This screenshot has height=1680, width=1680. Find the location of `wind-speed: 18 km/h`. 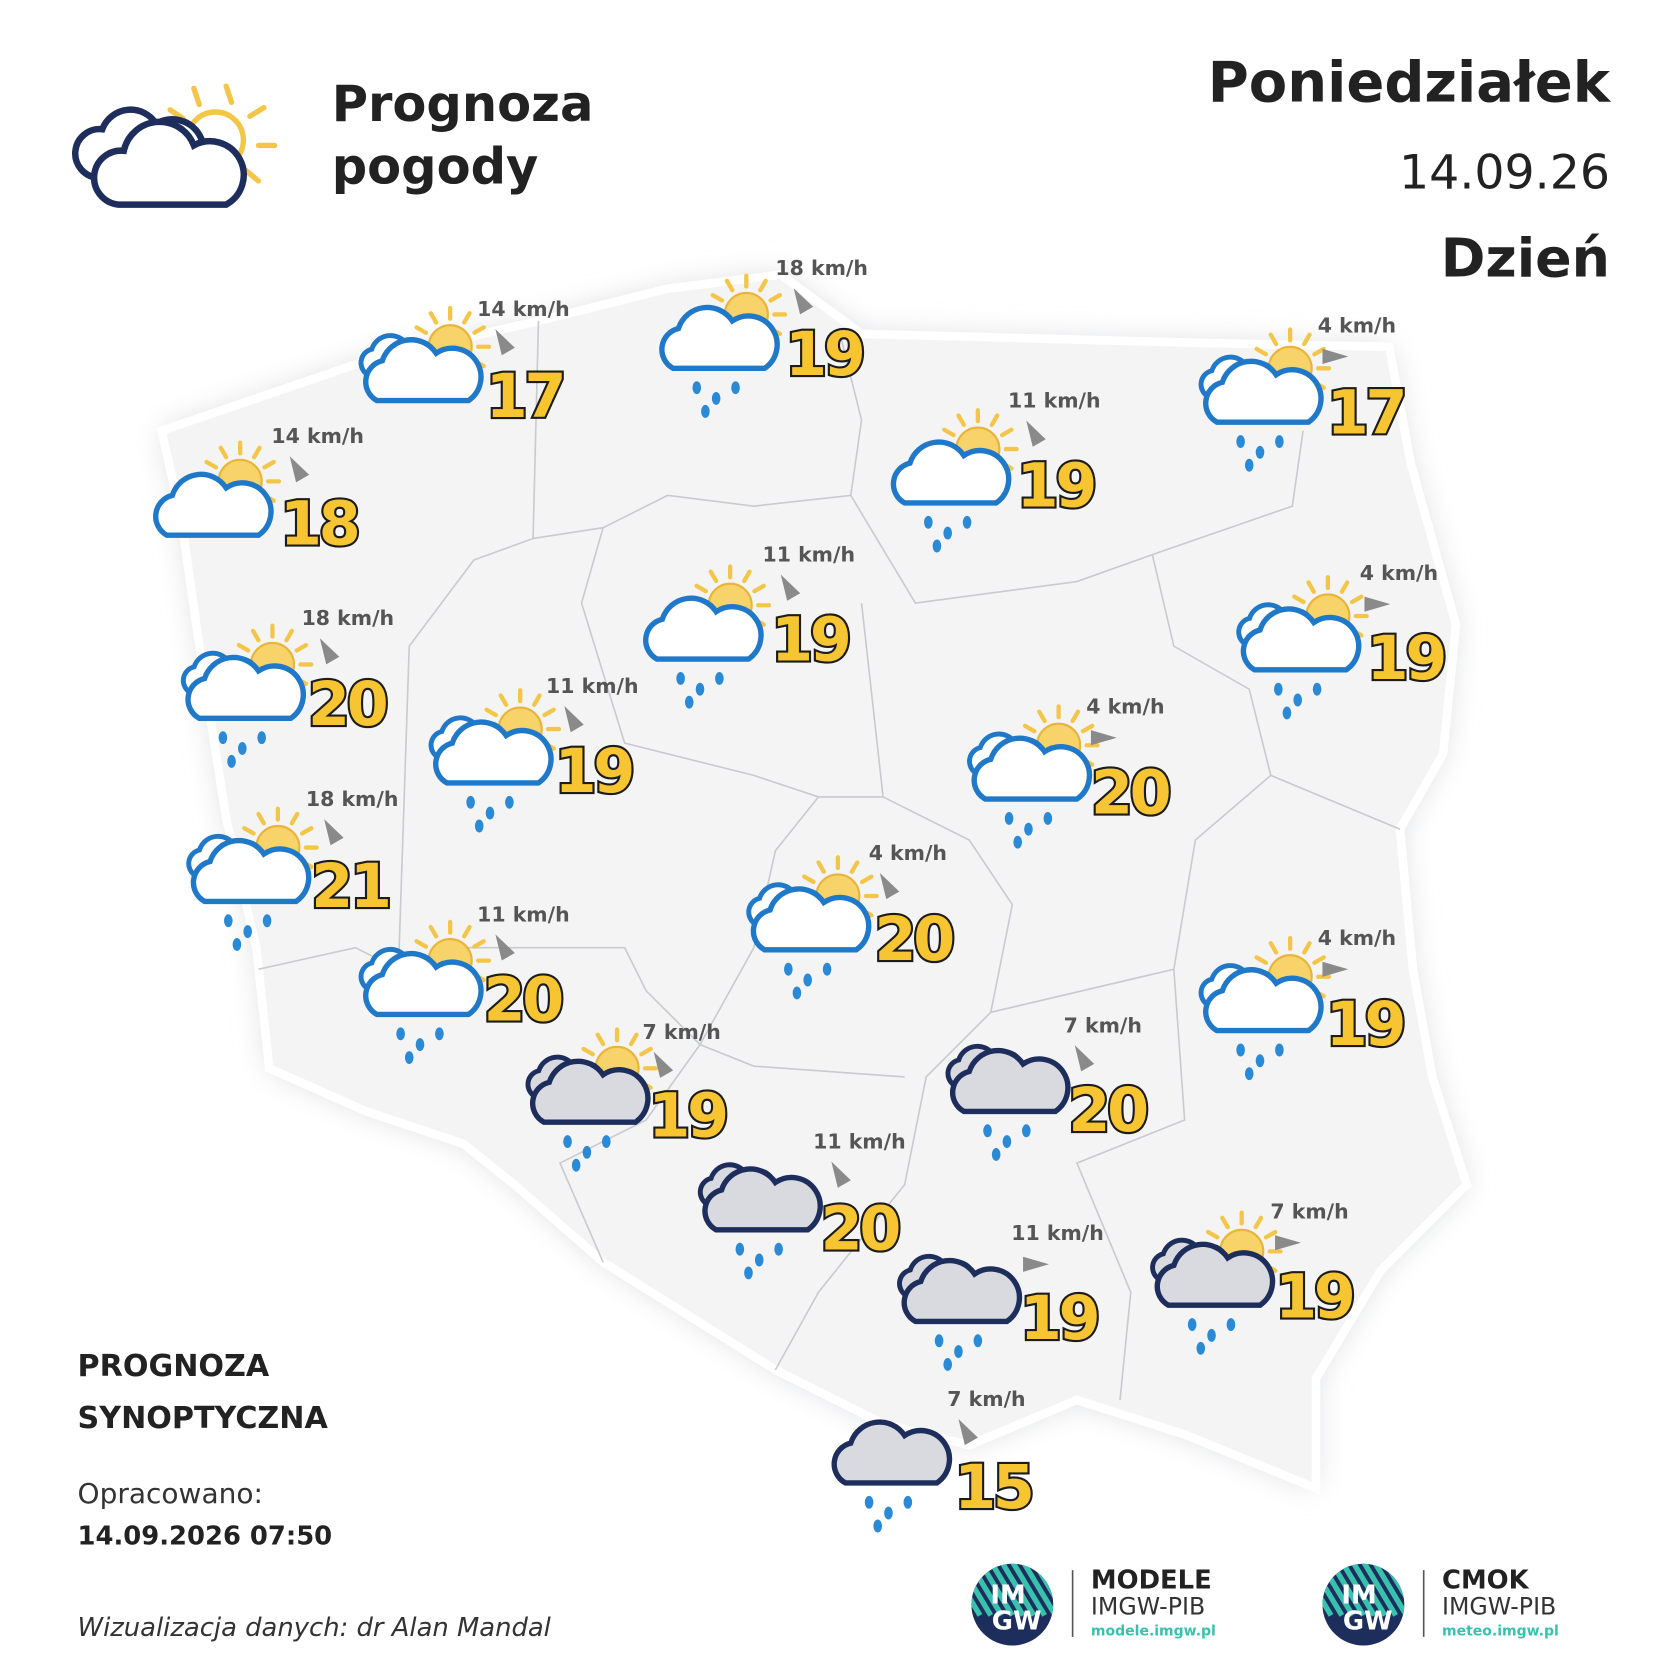

wind-speed: 18 km/h is located at coordinates (821, 268).